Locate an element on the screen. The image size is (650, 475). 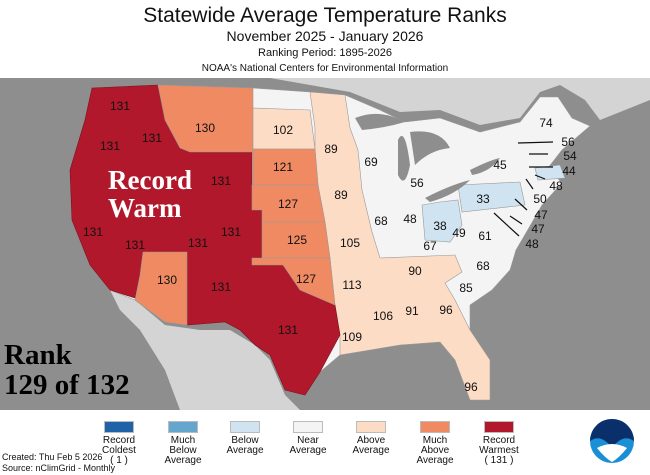
state-rank-ut: 131 is located at coordinates (198, 243).